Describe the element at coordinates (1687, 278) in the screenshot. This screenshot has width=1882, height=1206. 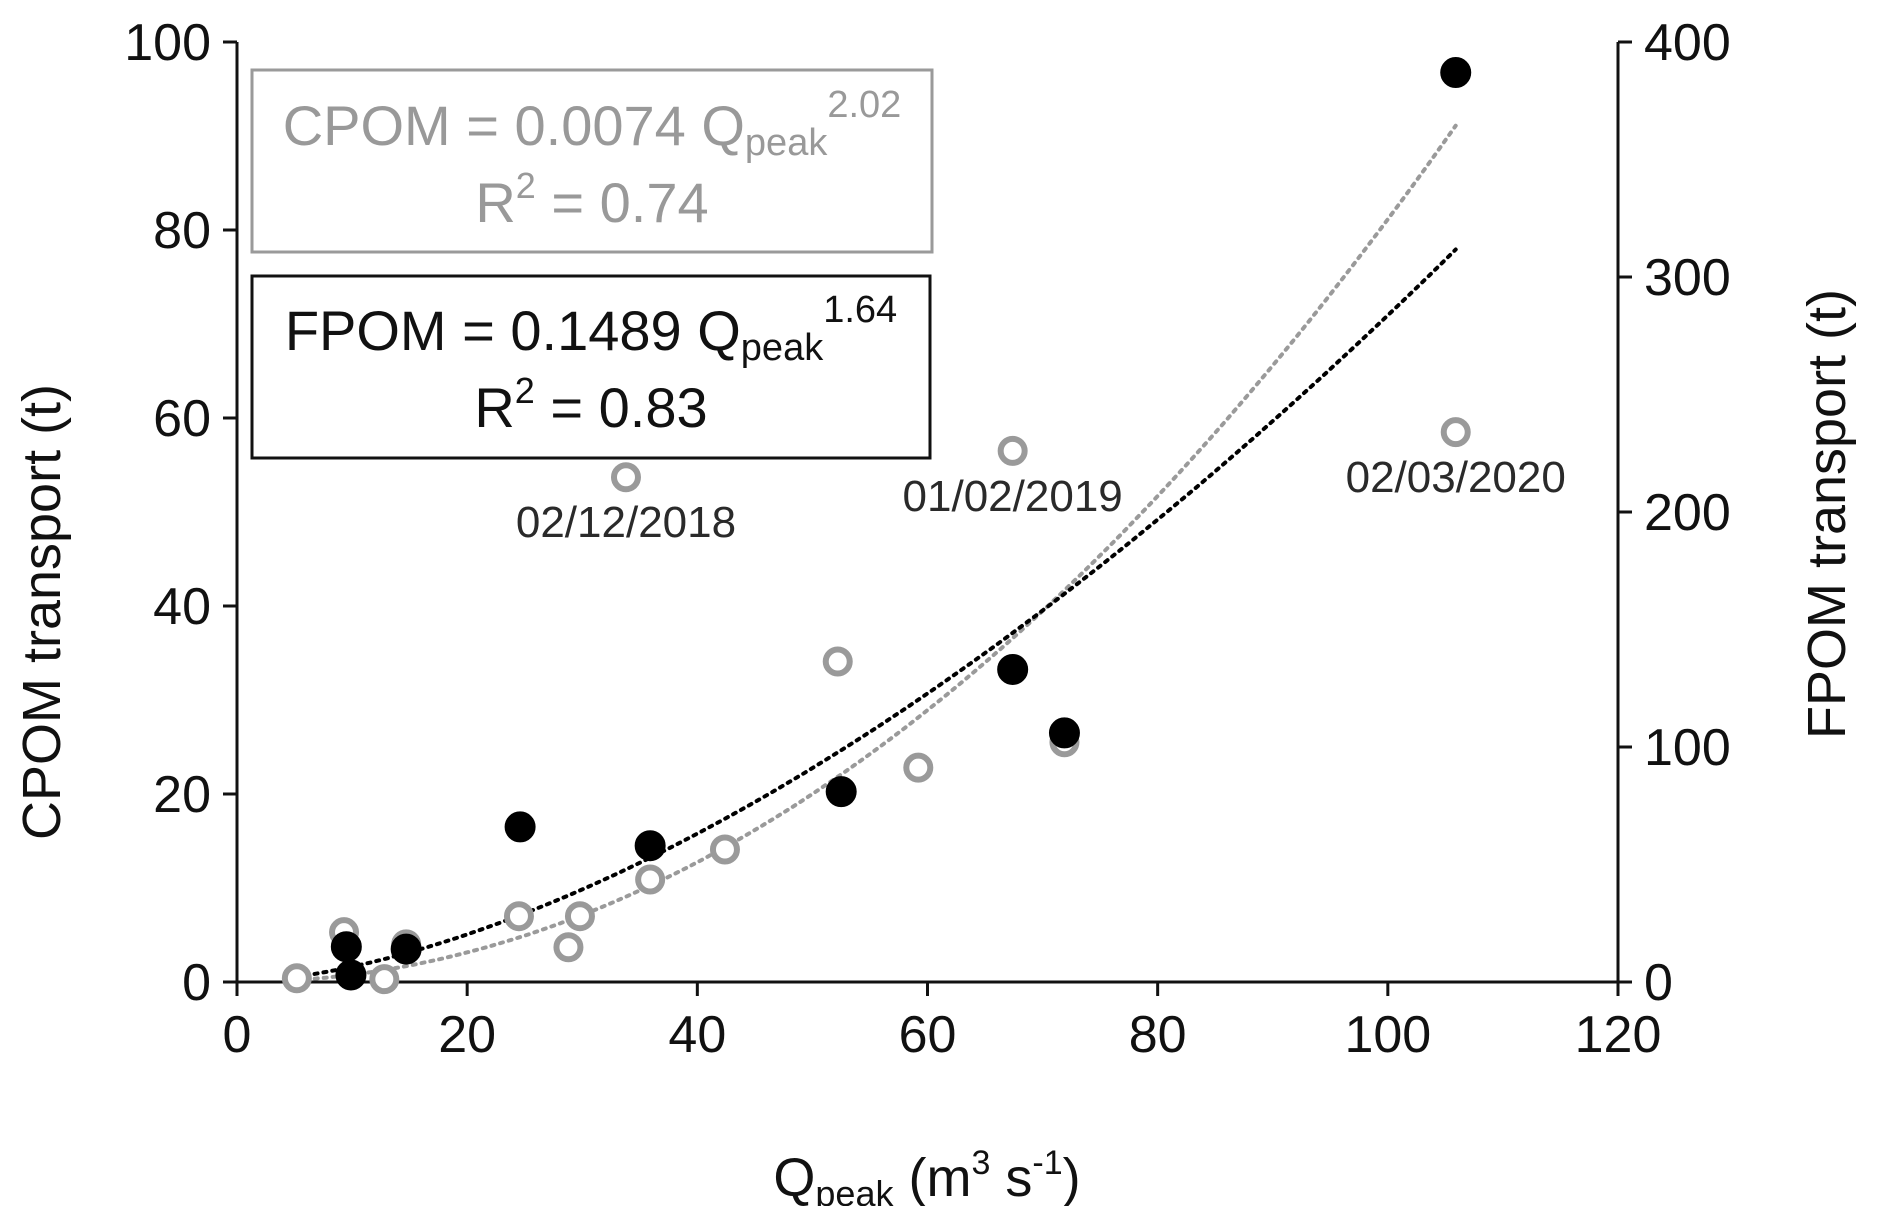
I see `y-right-tick-label: 300` at that location.